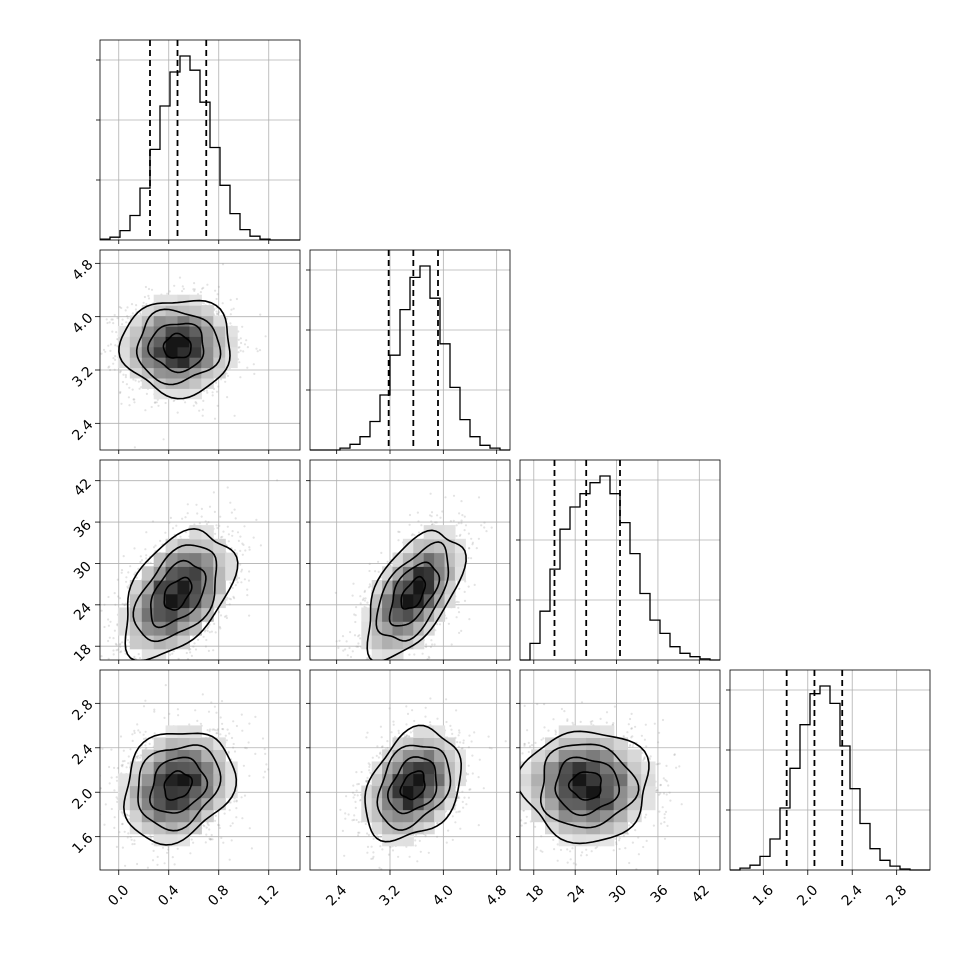  I want to click on panel-frame, so click(200, 350).